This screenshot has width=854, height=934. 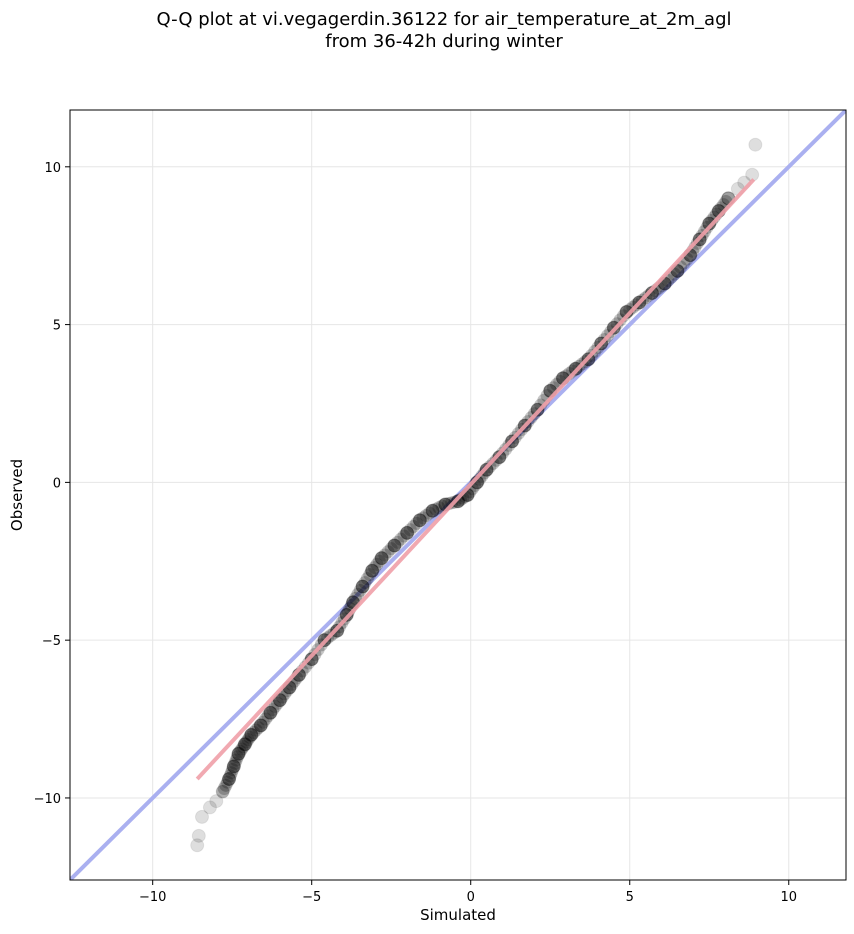 I want to click on chart-title-line-2: from 36-42h during winter, so click(x=444, y=41).